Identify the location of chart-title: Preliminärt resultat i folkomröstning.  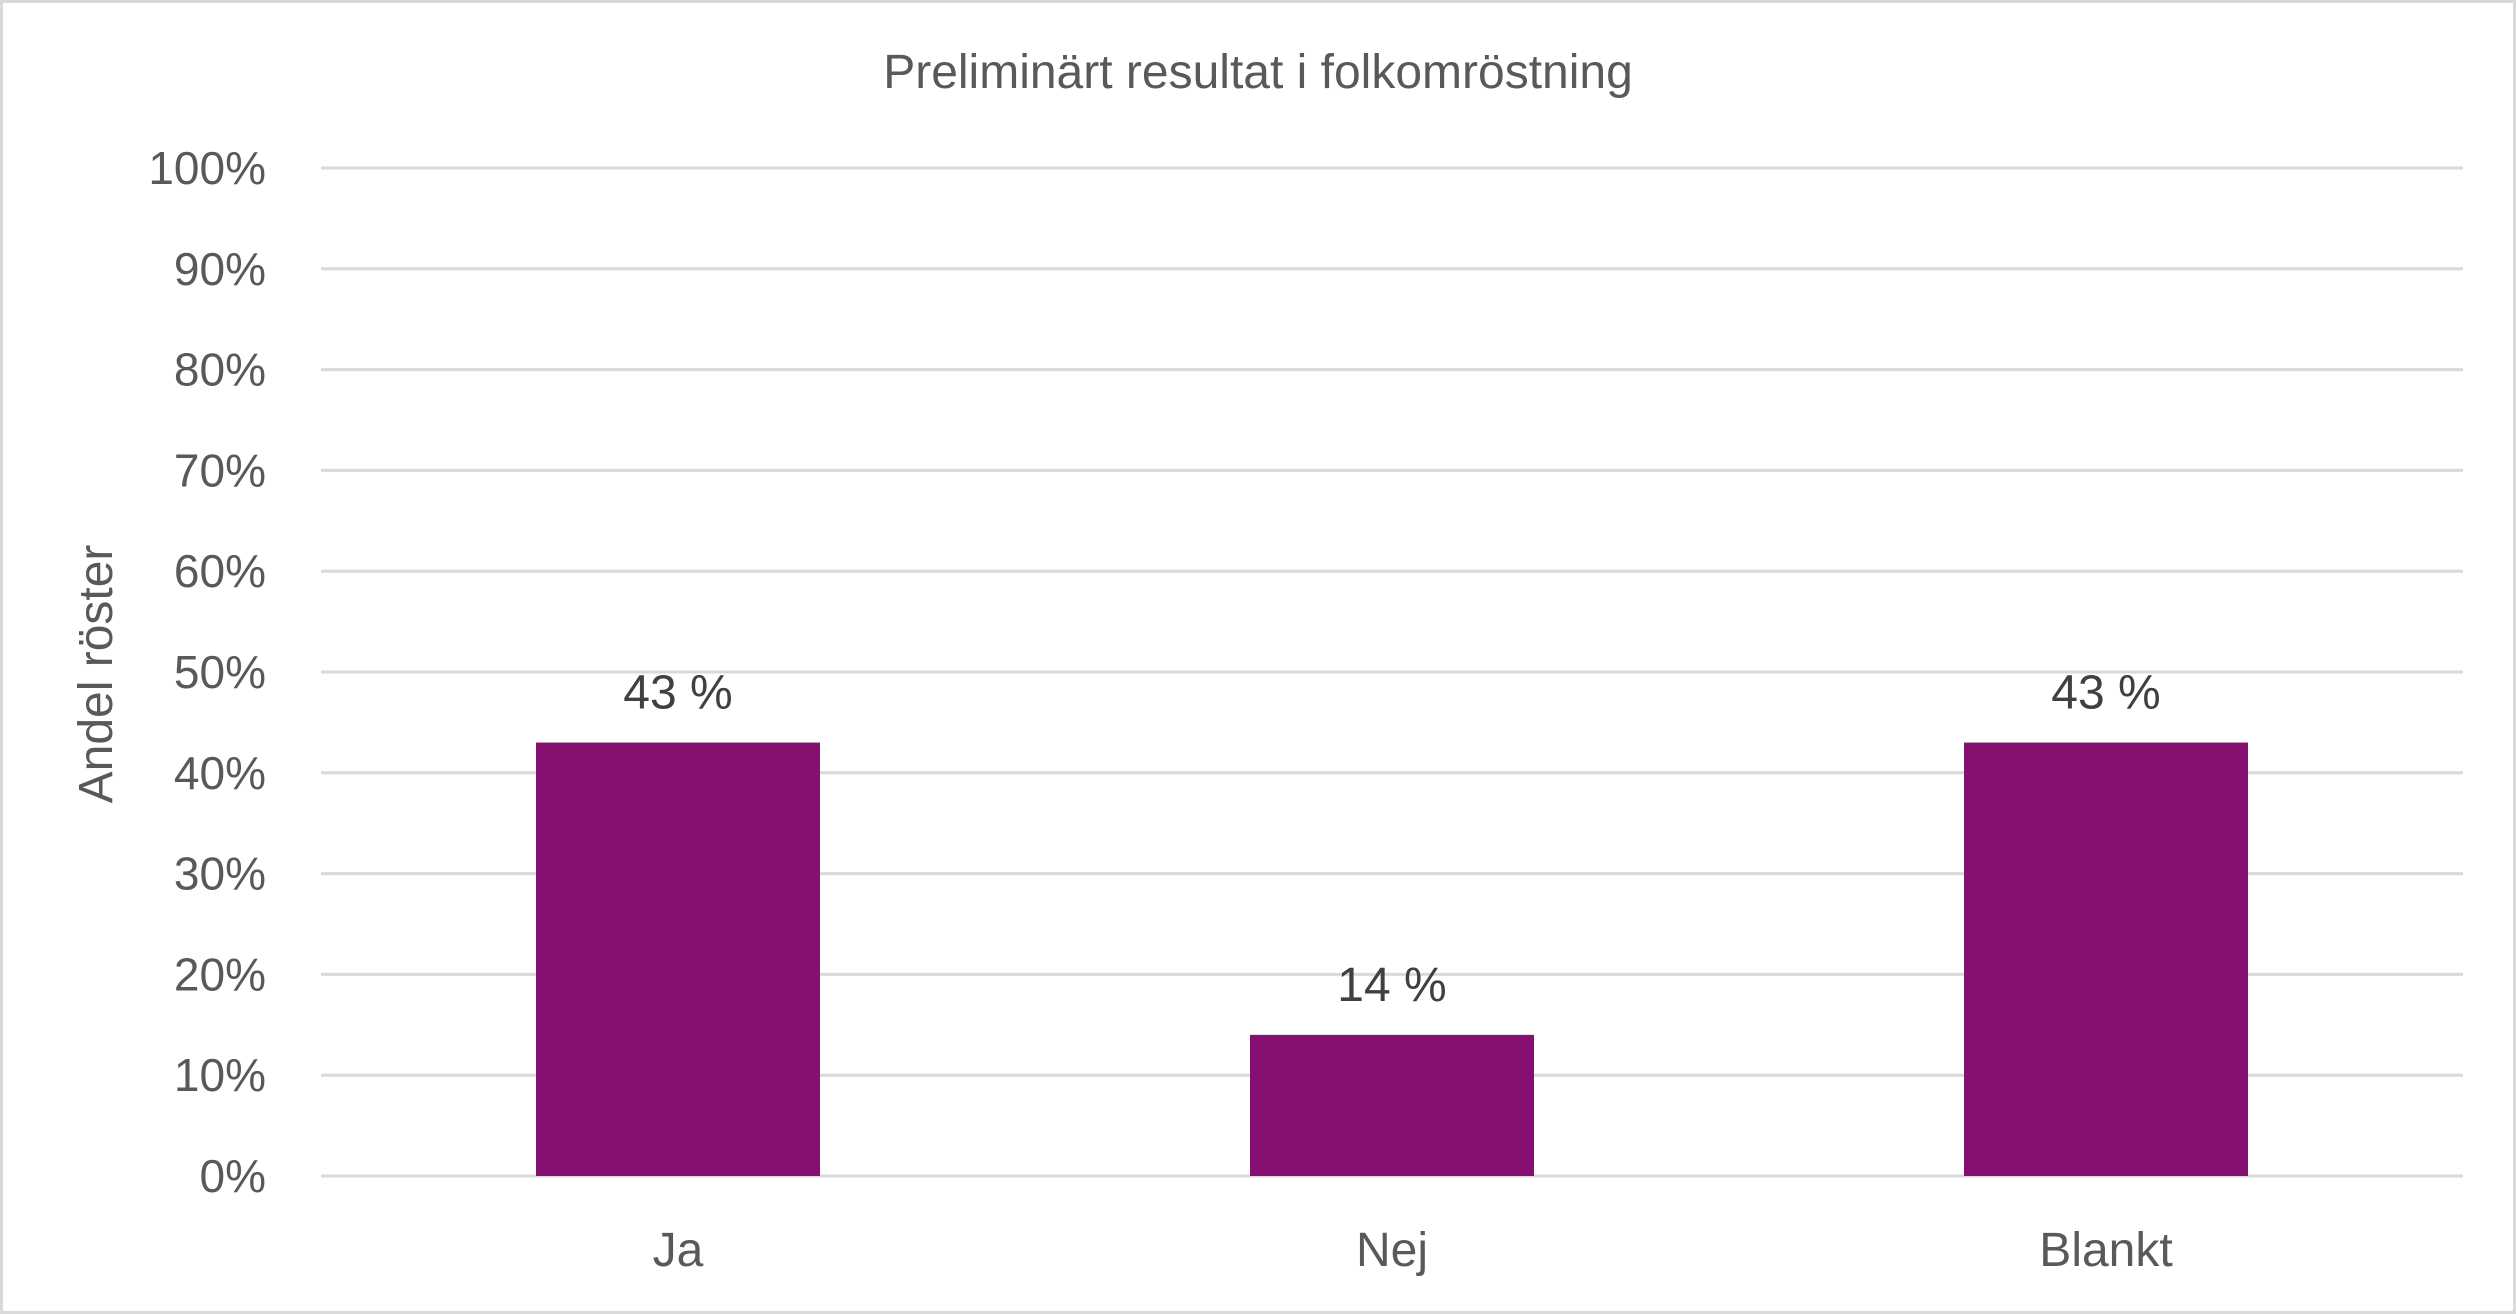
(1258, 72).